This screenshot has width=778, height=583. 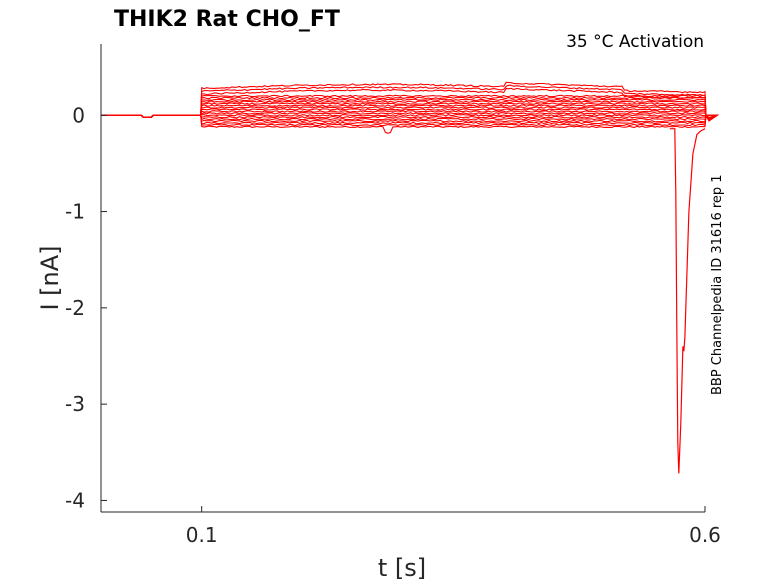 What do you see at coordinates (75, 500) in the screenshot?
I see `y-tick-label: -4` at bounding box center [75, 500].